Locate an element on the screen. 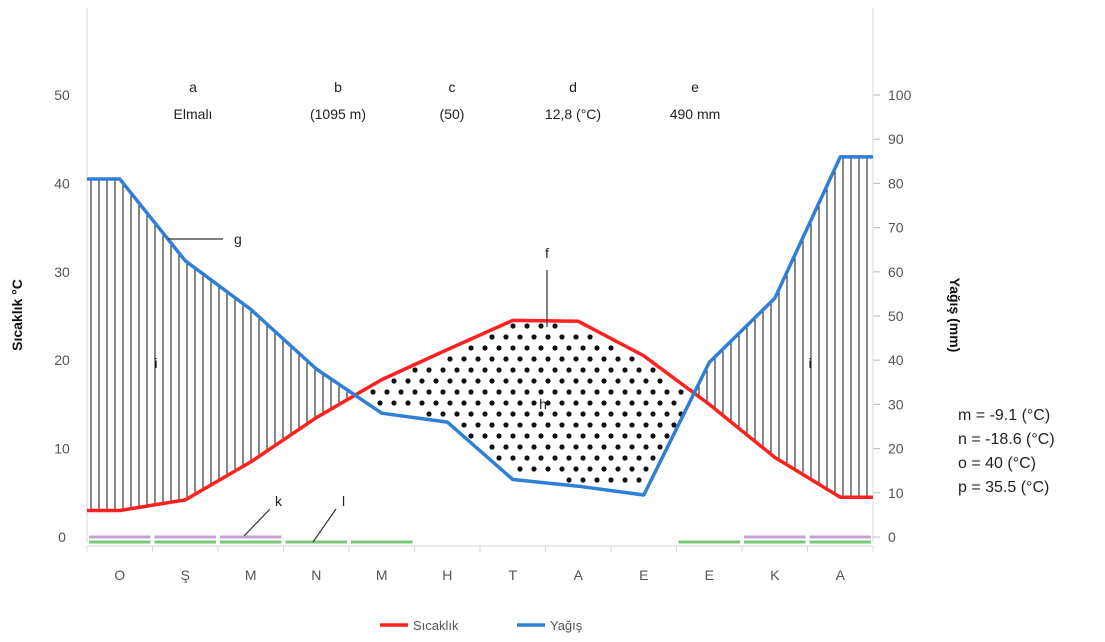 This screenshot has height=642, width=1105. header-value-c: (50) is located at coordinates (452, 114).